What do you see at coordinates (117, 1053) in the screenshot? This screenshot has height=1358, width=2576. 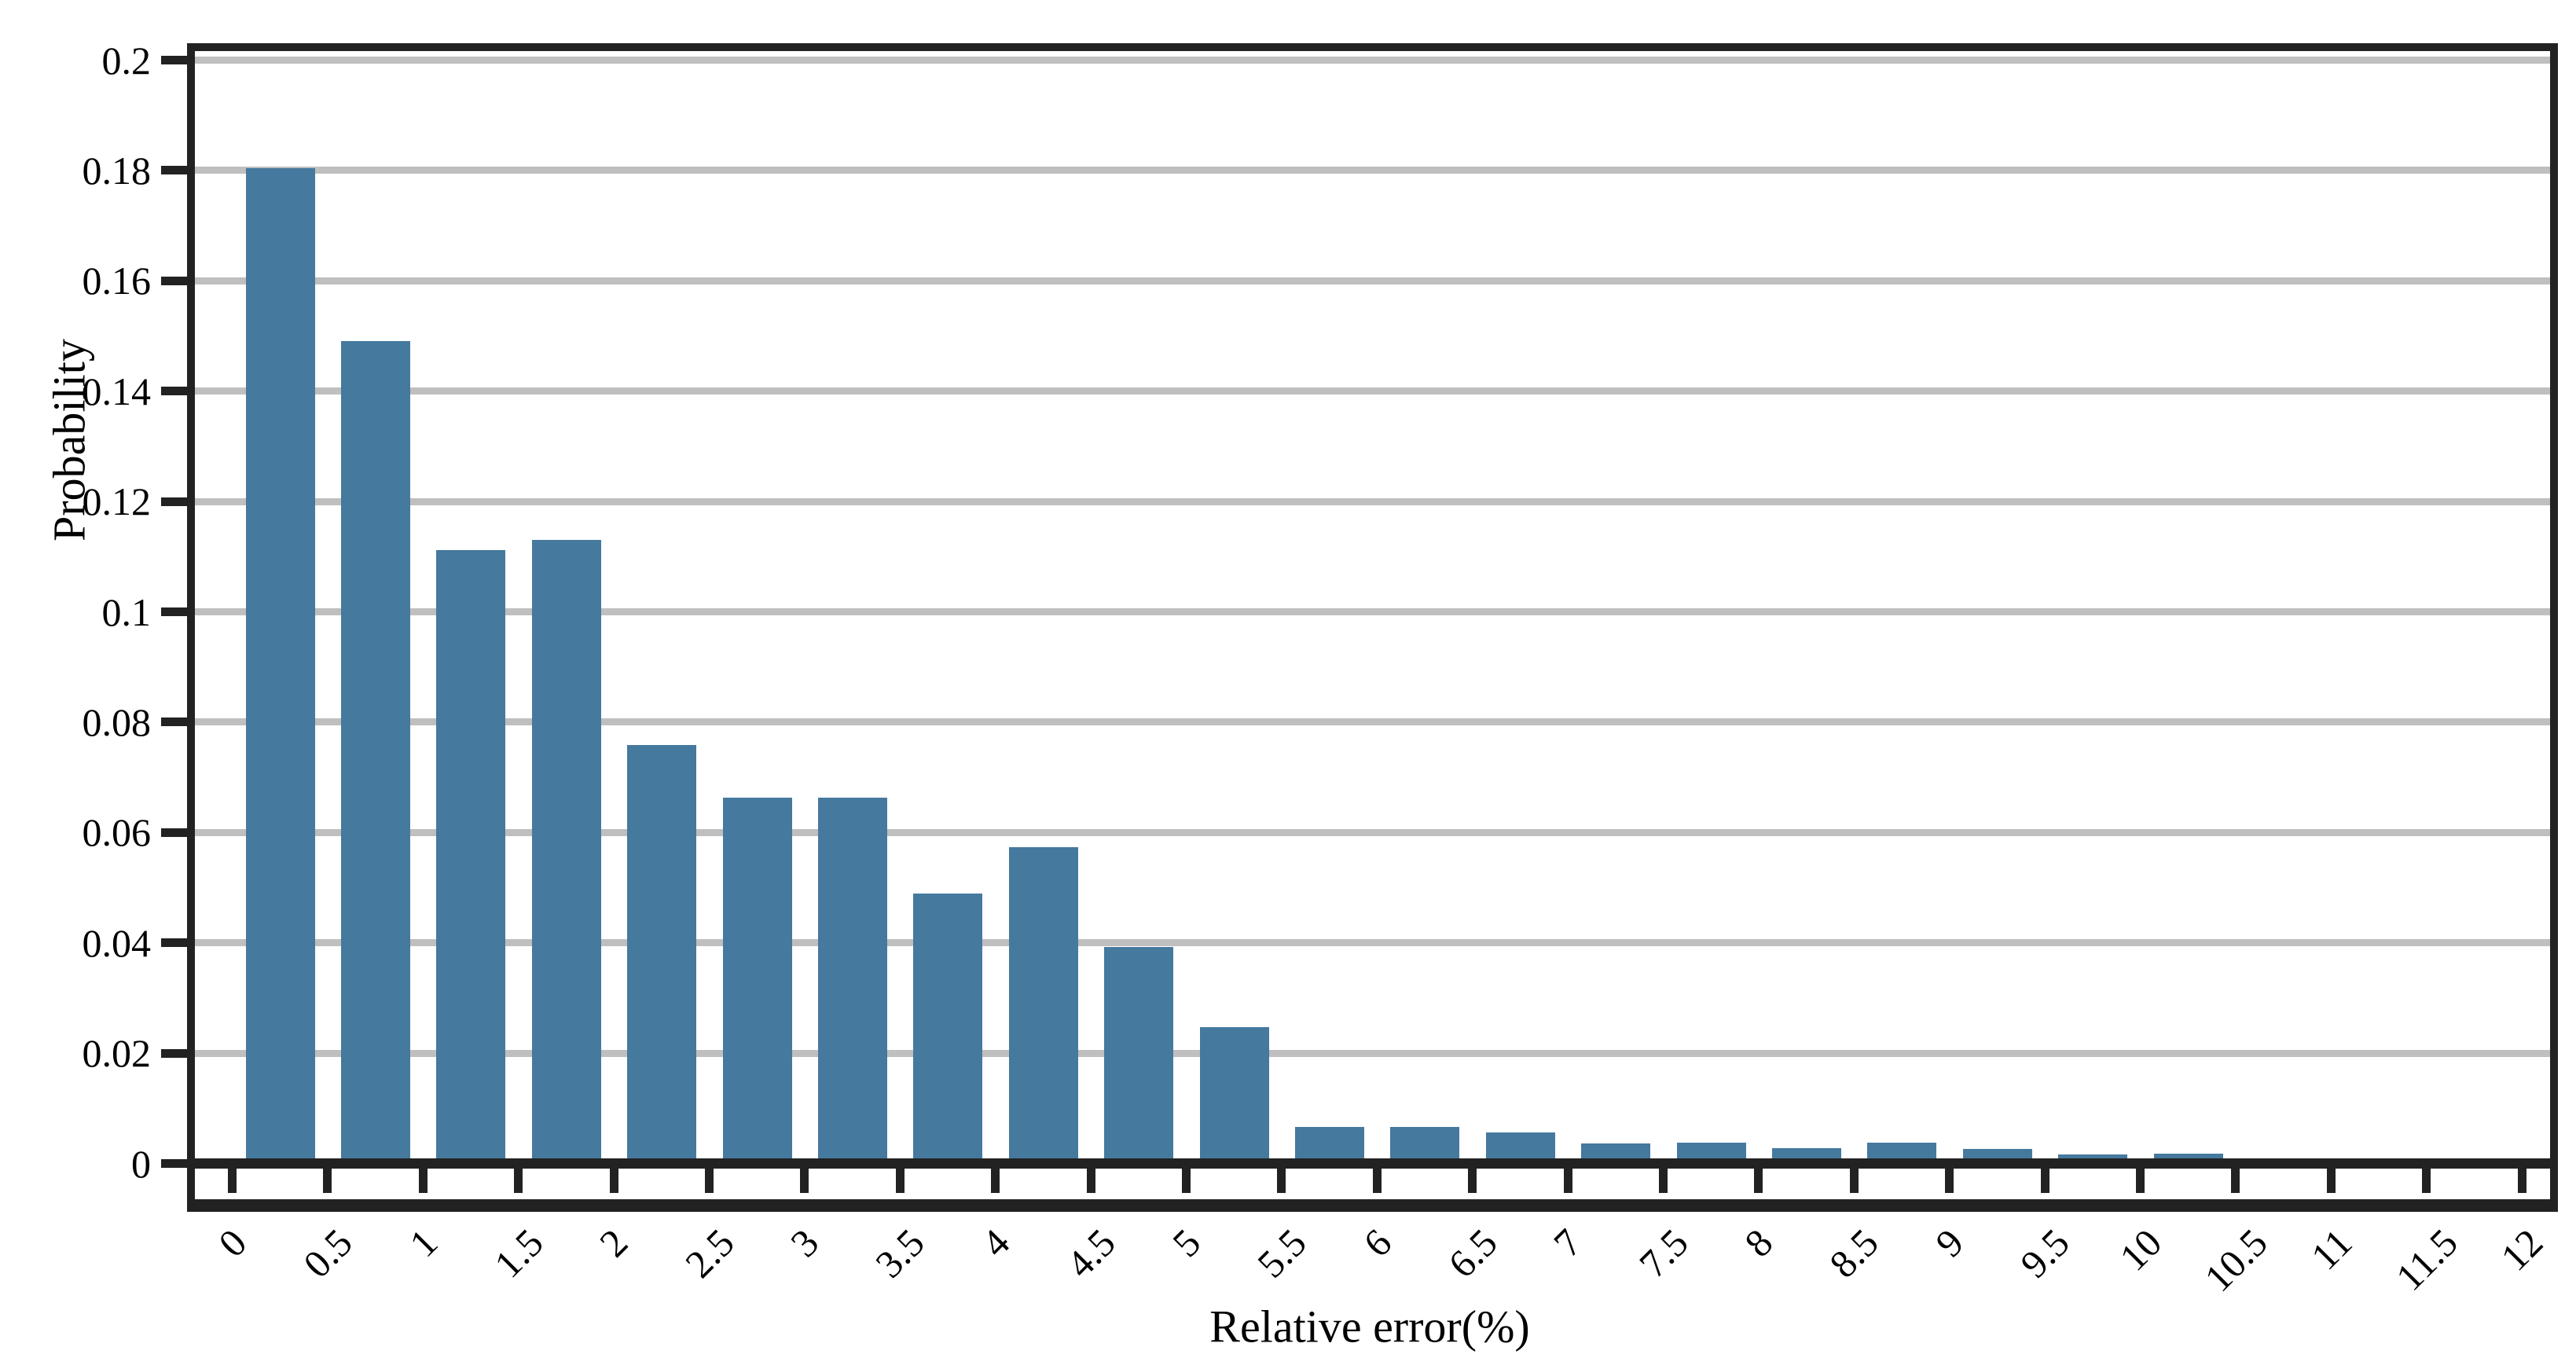 I see `y-tick-label: 0.02` at bounding box center [117, 1053].